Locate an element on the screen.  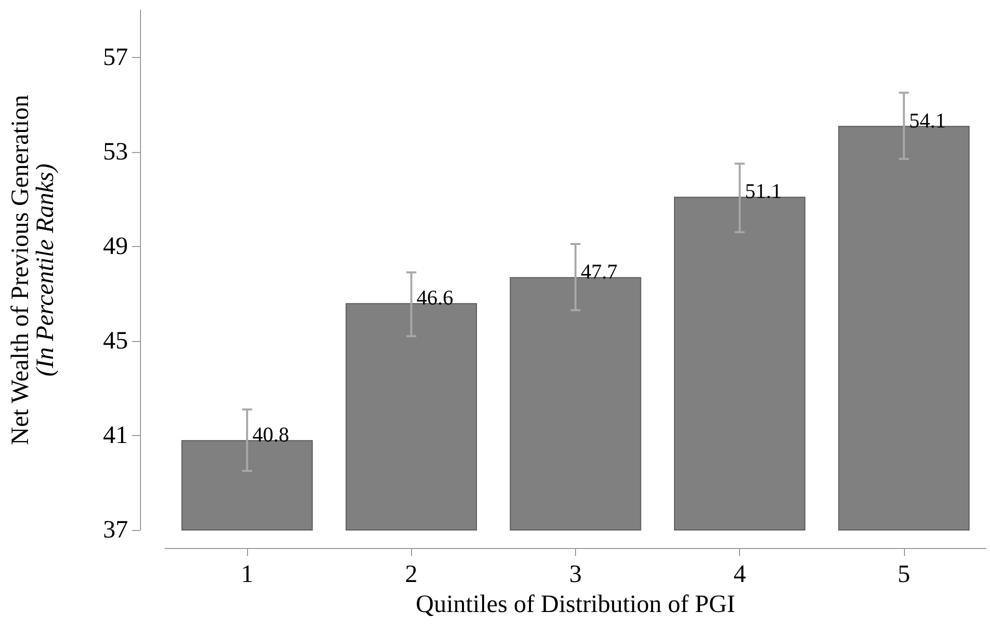
y-tick-label: 57 is located at coordinates (115, 57).